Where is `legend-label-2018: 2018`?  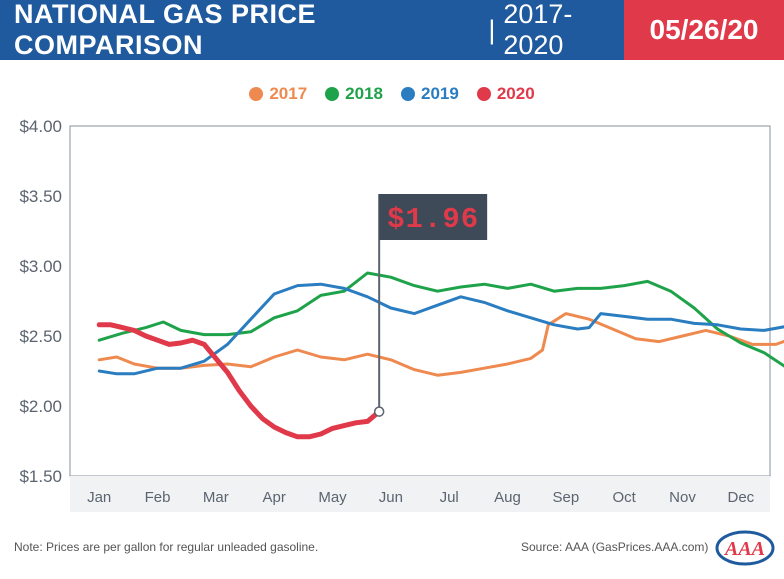 legend-label-2018: 2018 is located at coordinates (364, 93).